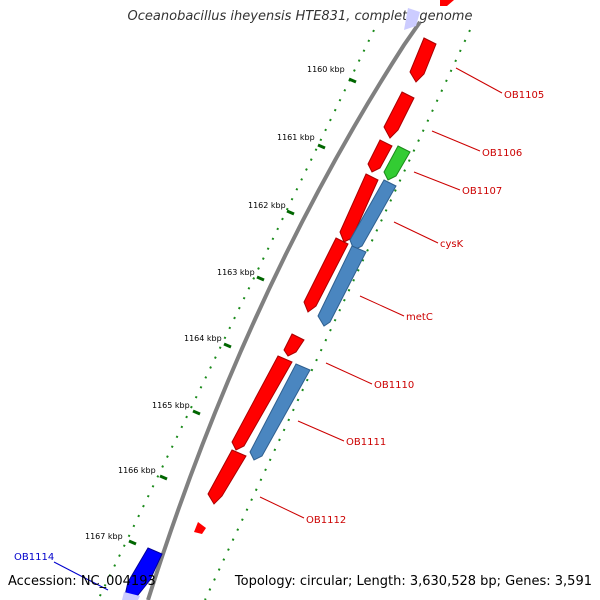 The width and height of the screenshot is (600, 600). I want to click on gene-label: OB1105, so click(524, 95).